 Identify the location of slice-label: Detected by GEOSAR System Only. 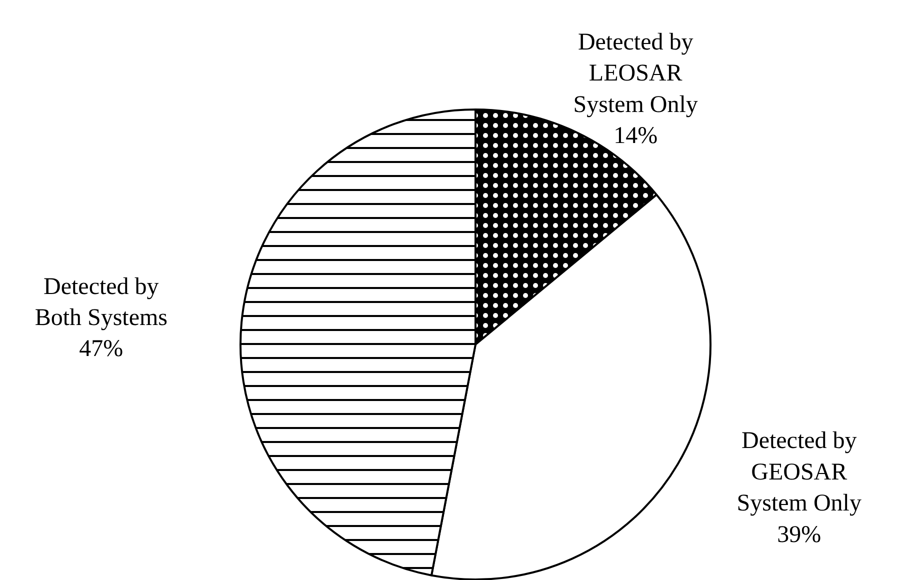
(799, 472).